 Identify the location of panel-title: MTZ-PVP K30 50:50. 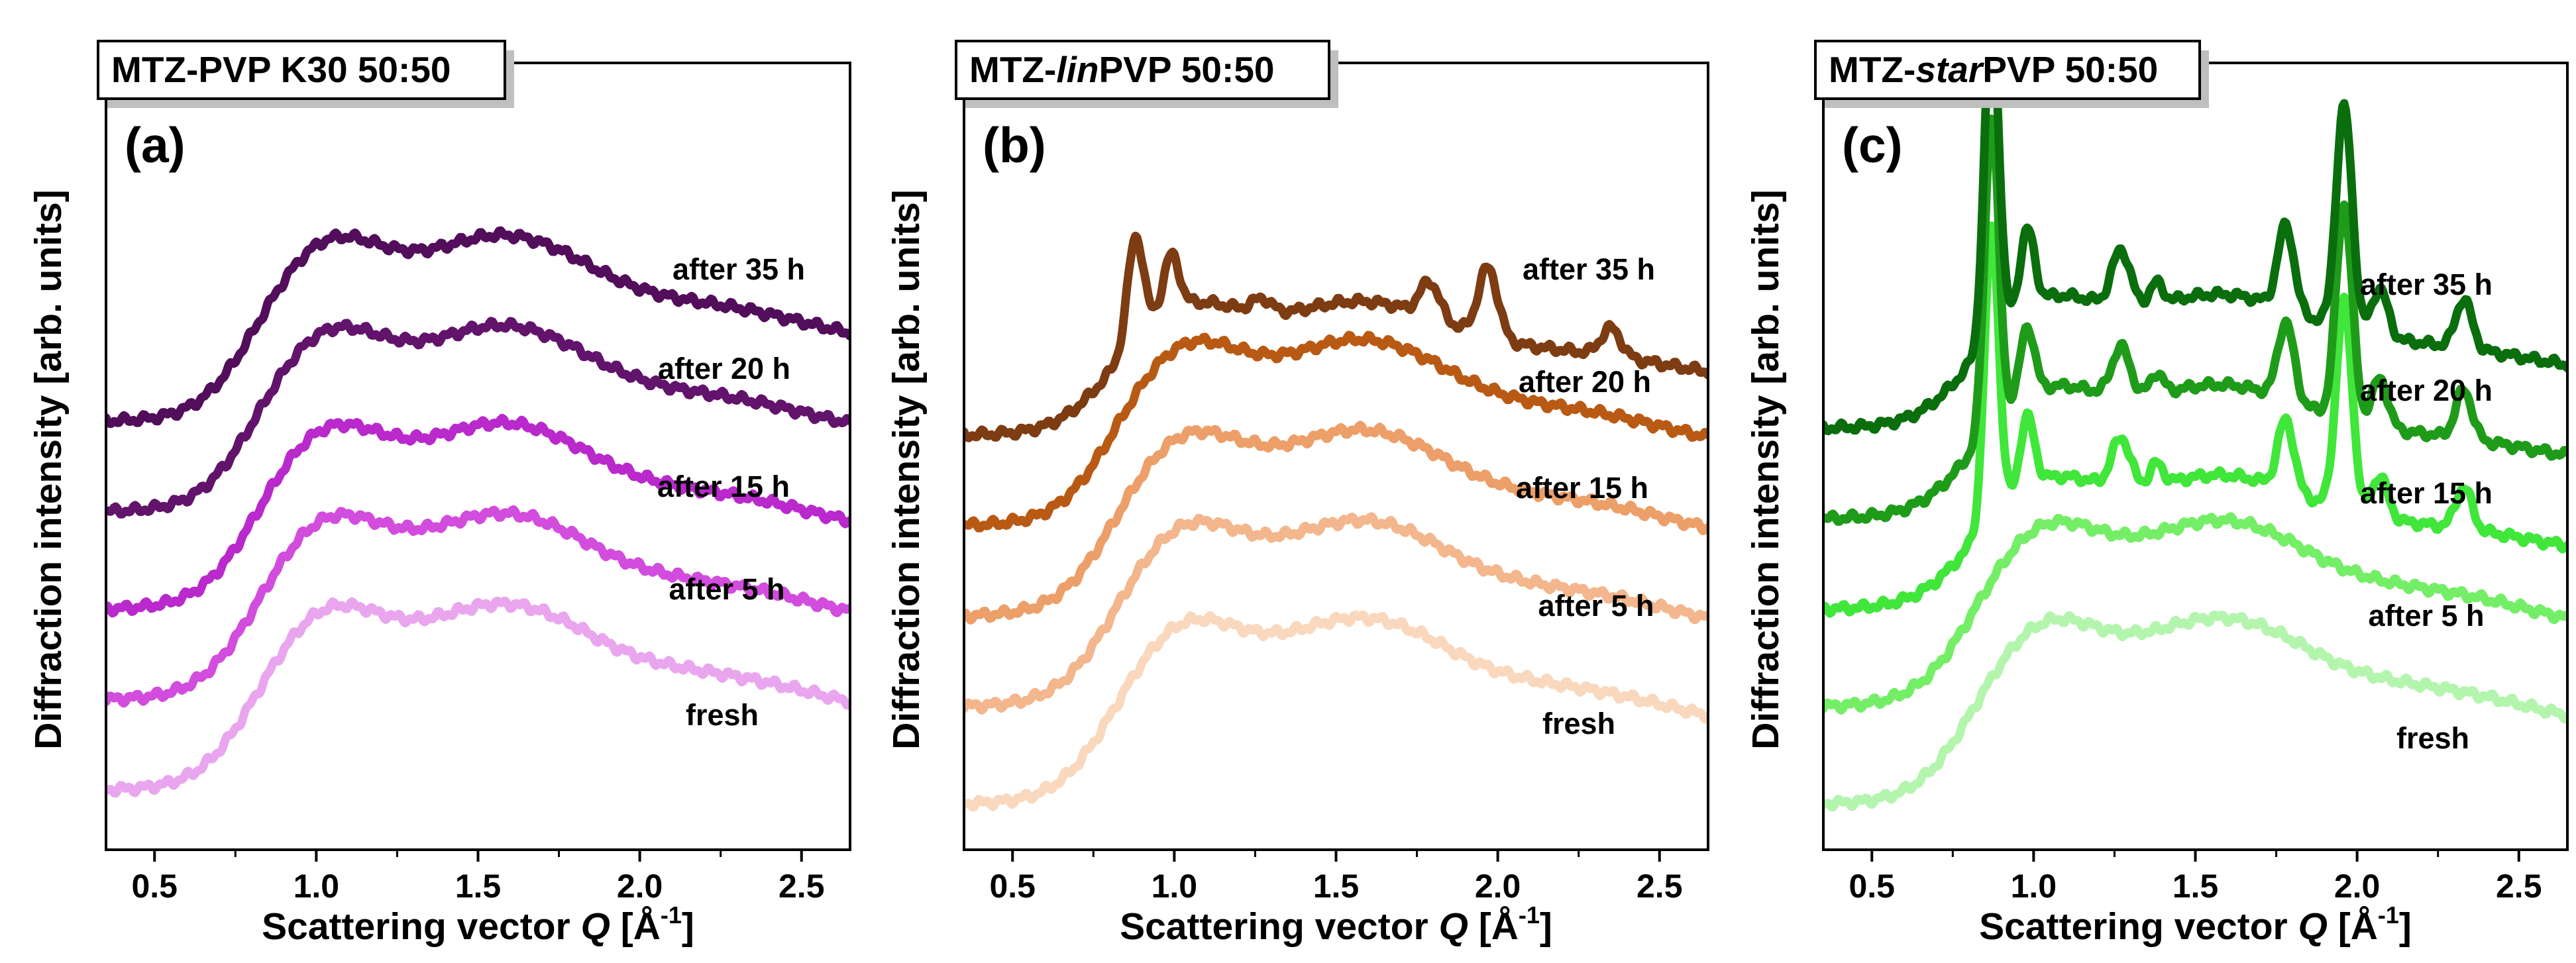
(281, 69).